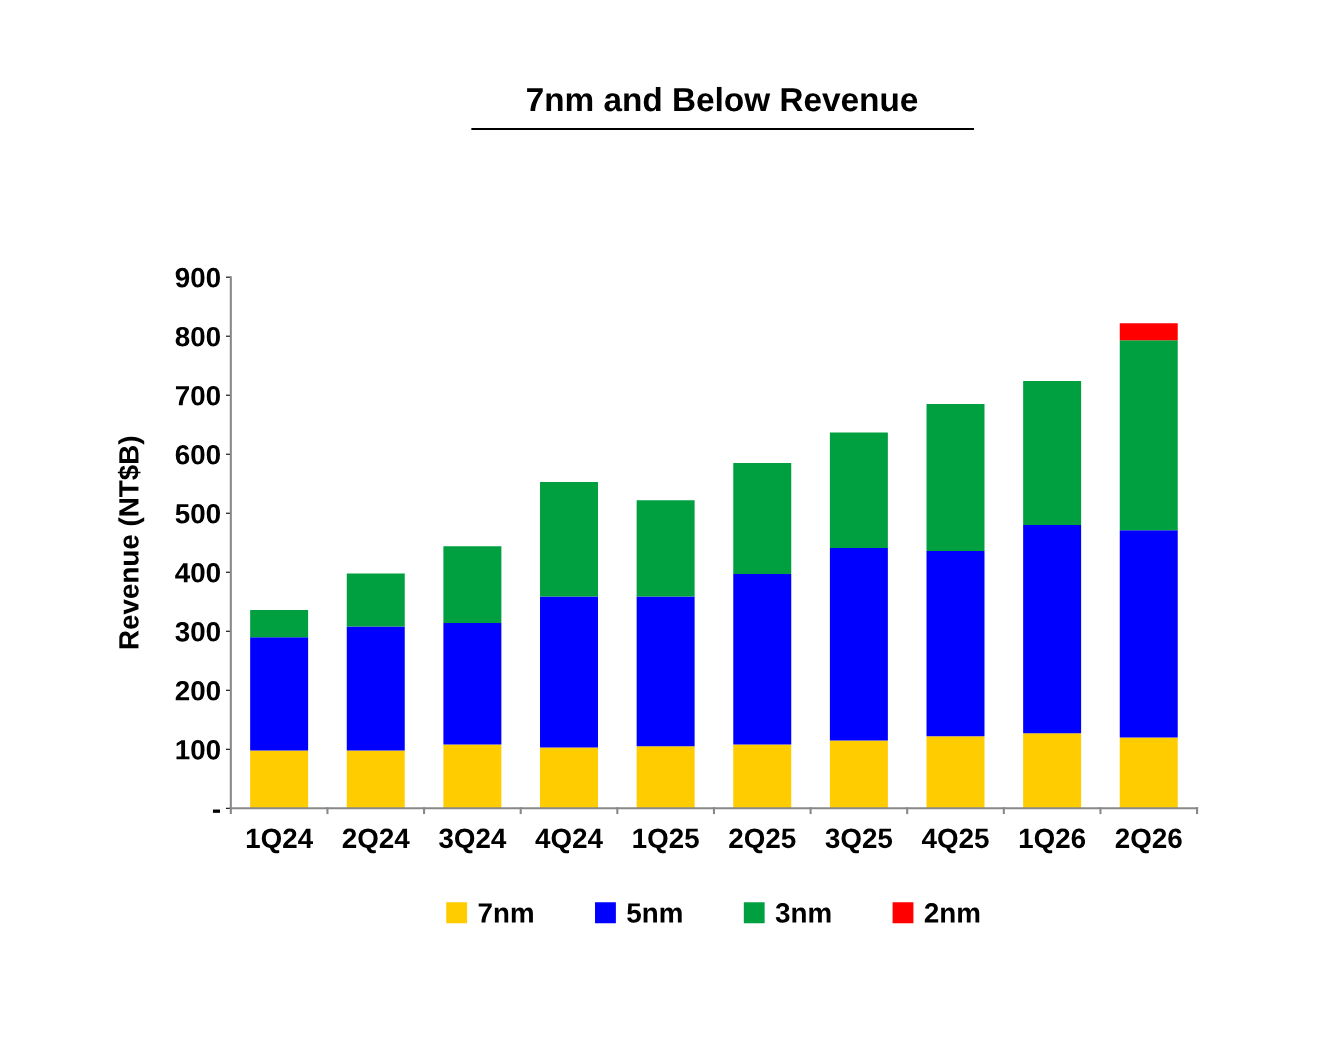  I want to click on legend-label: 3nm, so click(803, 913).